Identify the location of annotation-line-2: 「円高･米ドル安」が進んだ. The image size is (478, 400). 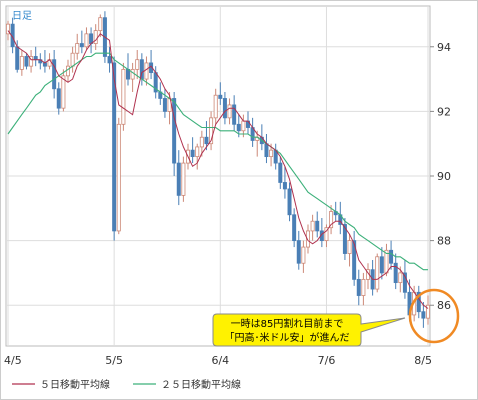
(287, 337).